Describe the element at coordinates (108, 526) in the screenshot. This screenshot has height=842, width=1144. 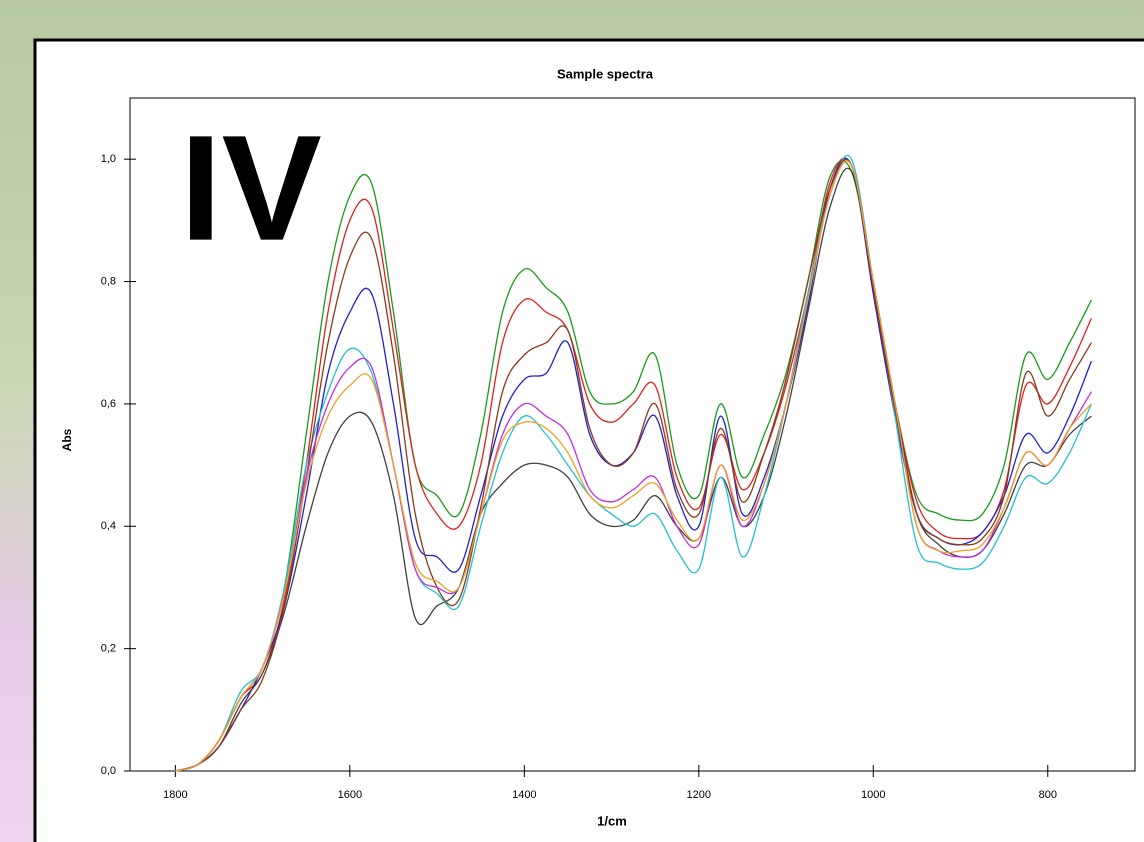
I see `y-tick-label: 0,4` at that location.